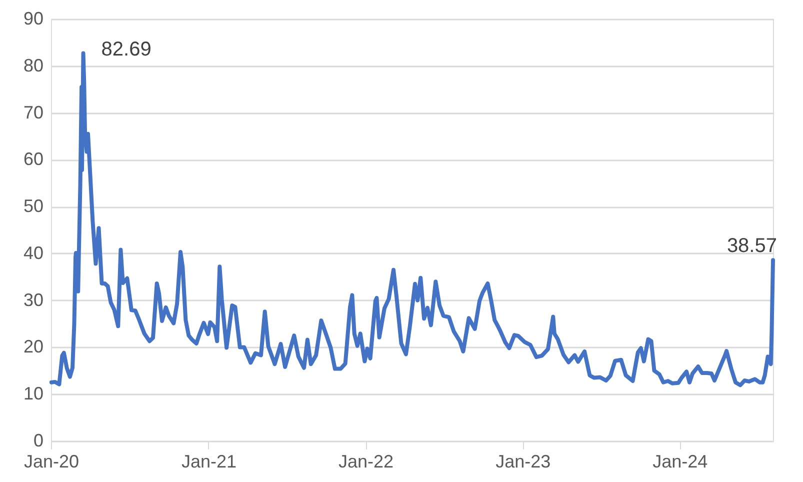 Image resolution: width=803 pixels, height=482 pixels. I want to click on y-tick-label: 30, so click(33, 300).